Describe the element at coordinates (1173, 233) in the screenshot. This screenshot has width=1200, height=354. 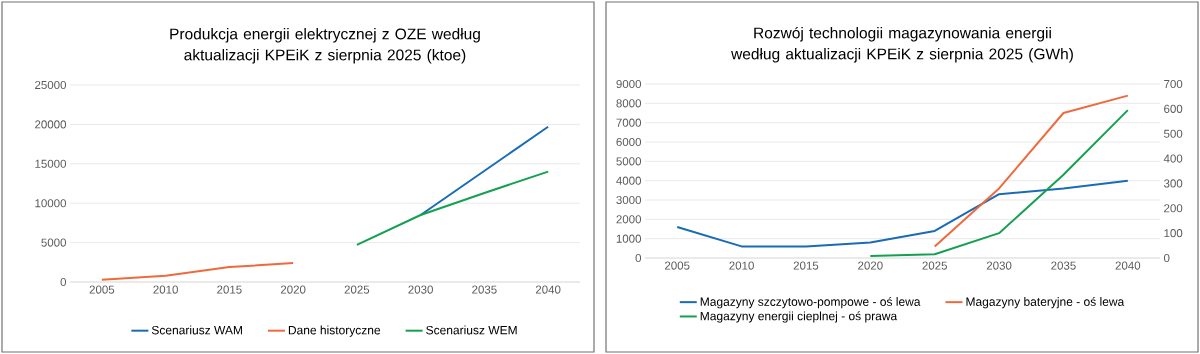
I see `y2-tick-label: 100` at that location.